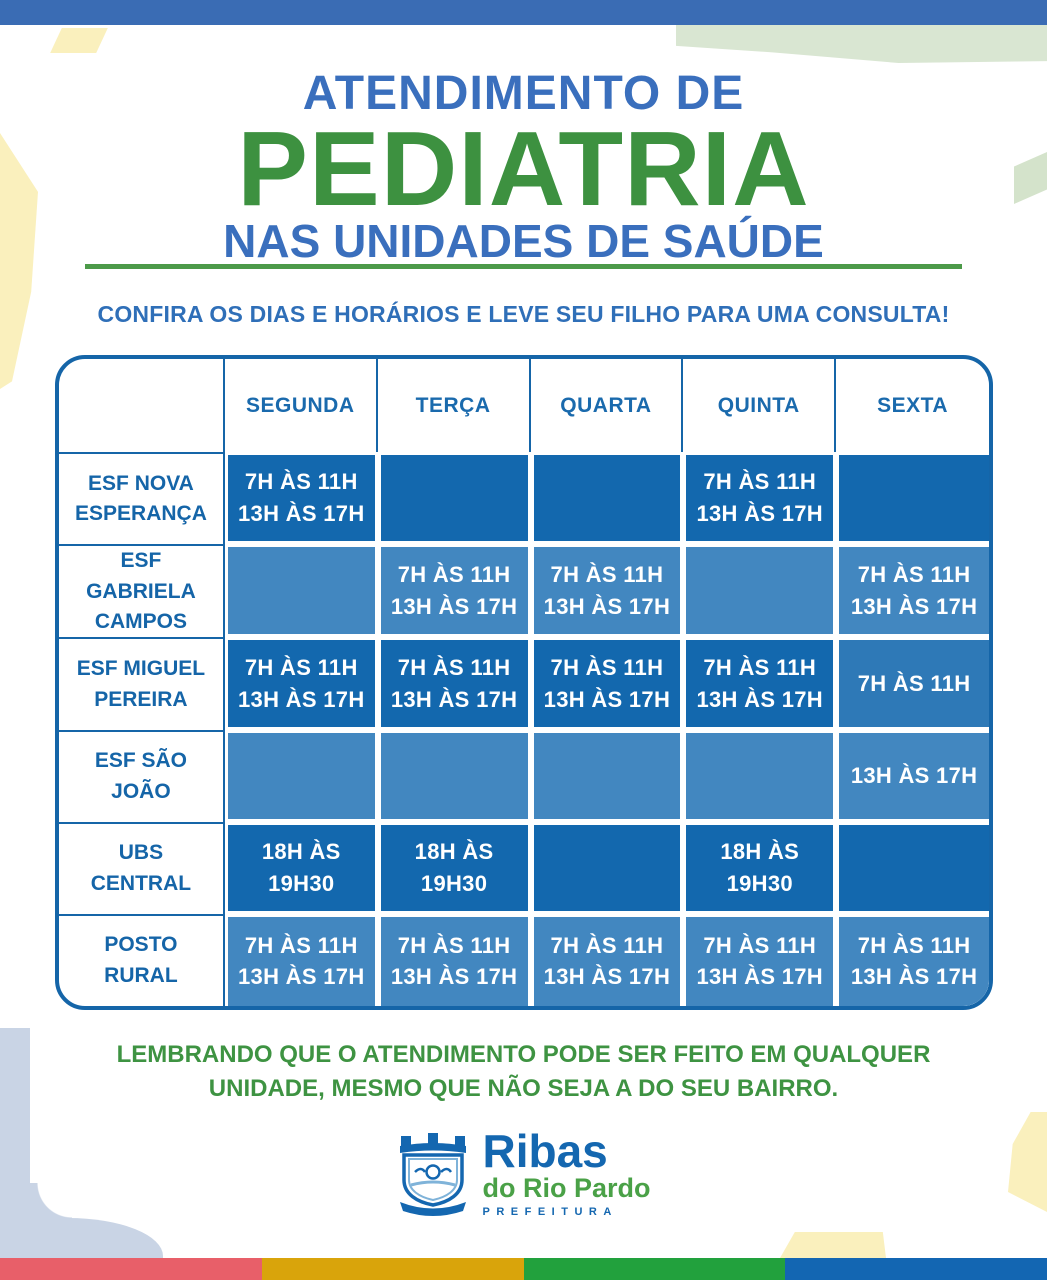 The image size is (1047, 1280). What do you see at coordinates (607, 405) in the screenshot?
I see `day-header-quarta: QUARTA` at bounding box center [607, 405].